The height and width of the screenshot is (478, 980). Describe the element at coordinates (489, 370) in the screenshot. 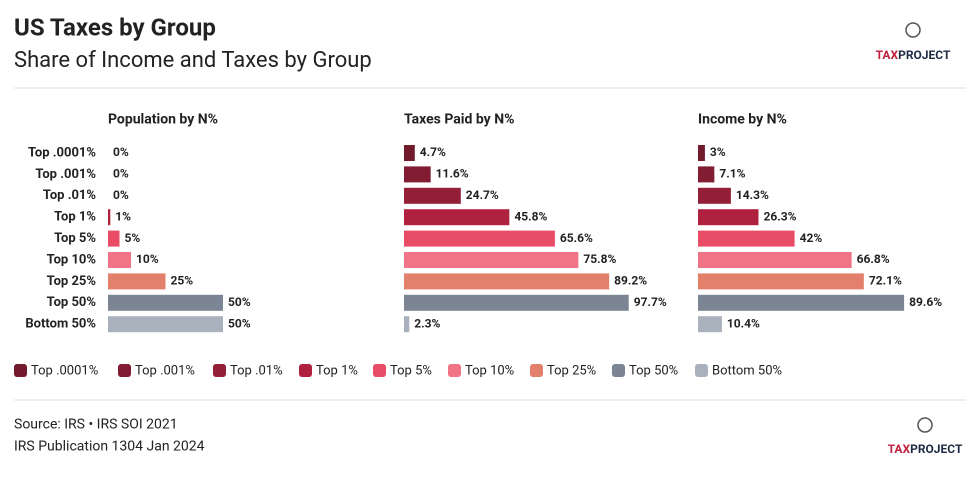

I see `legend-label: Top 10%` at that location.